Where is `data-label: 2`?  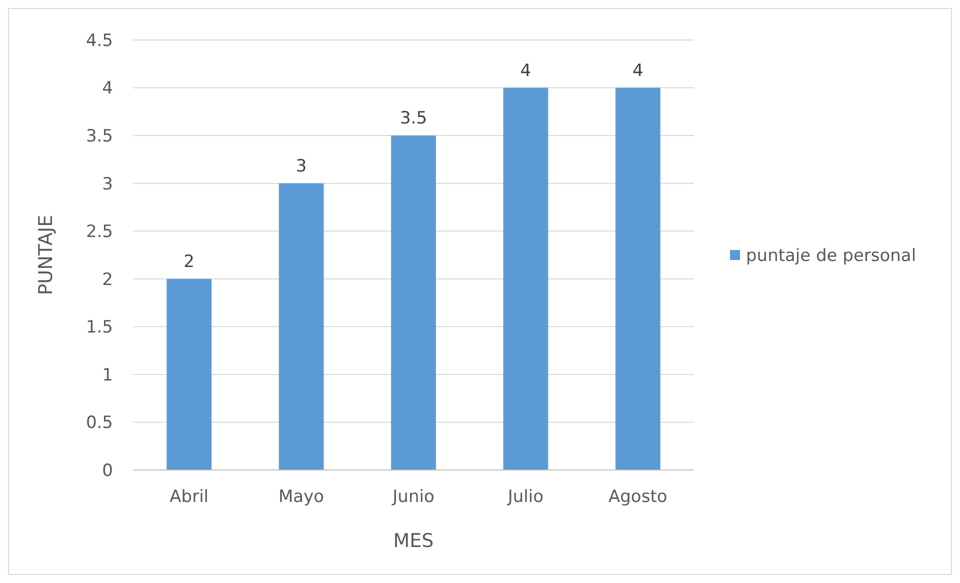
data-label: 2 is located at coordinates (189, 262).